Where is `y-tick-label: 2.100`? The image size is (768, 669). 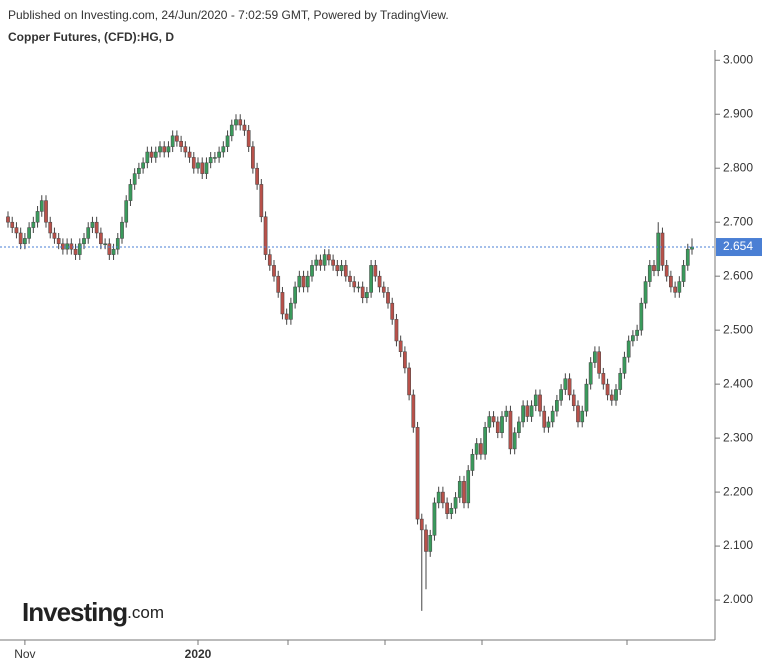
y-tick-label: 2.100 is located at coordinates (738, 545).